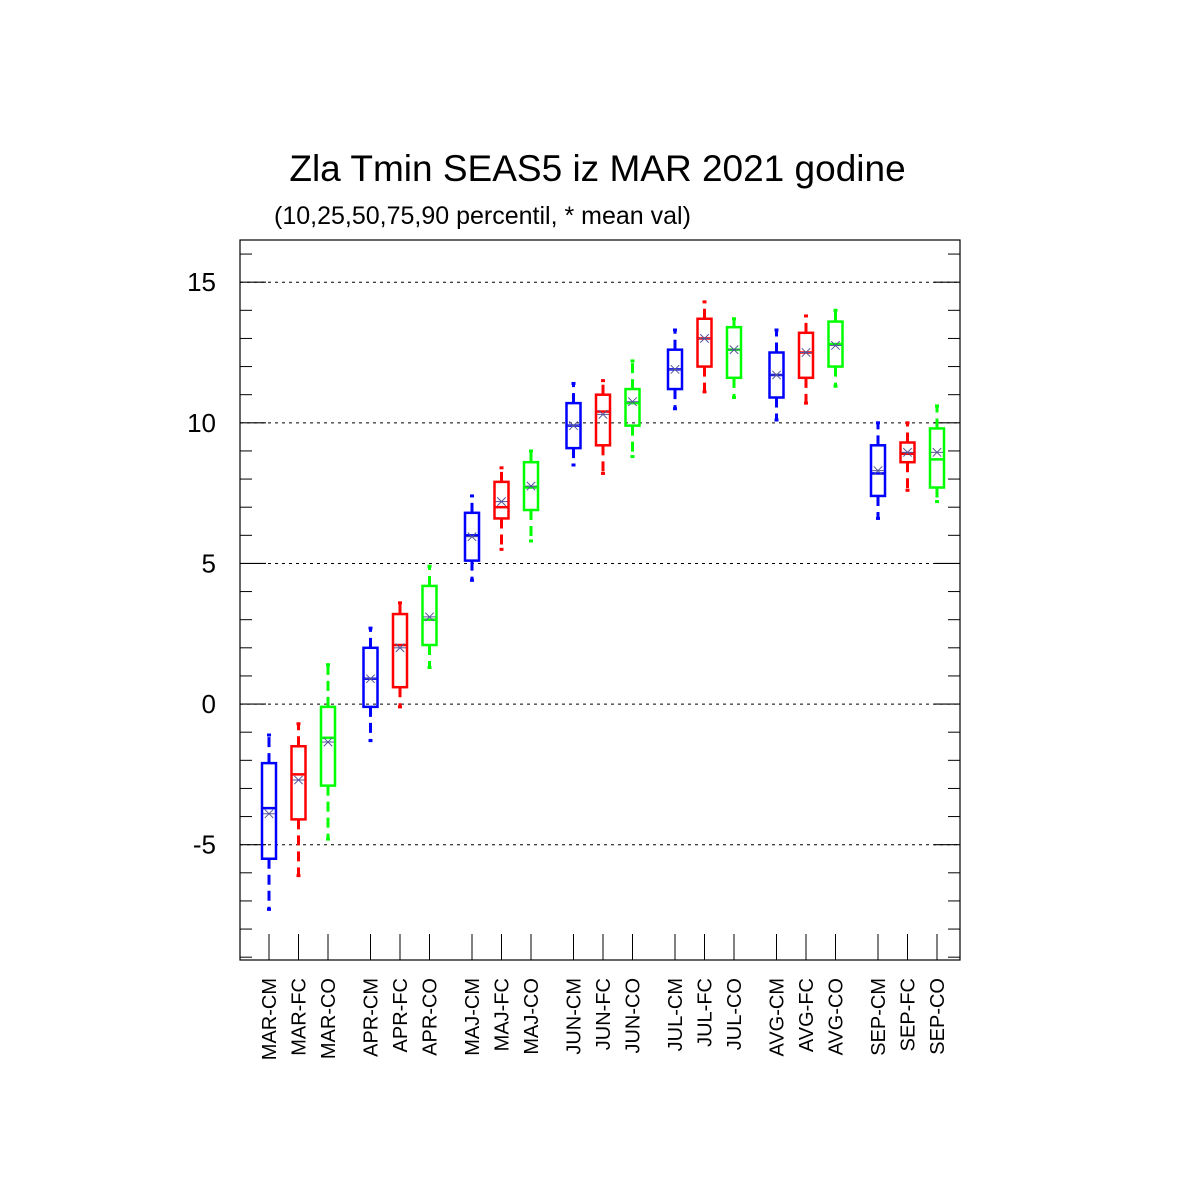 The image size is (1200, 1200). I want to click on y-tick-label: -5, so click(204, 845).